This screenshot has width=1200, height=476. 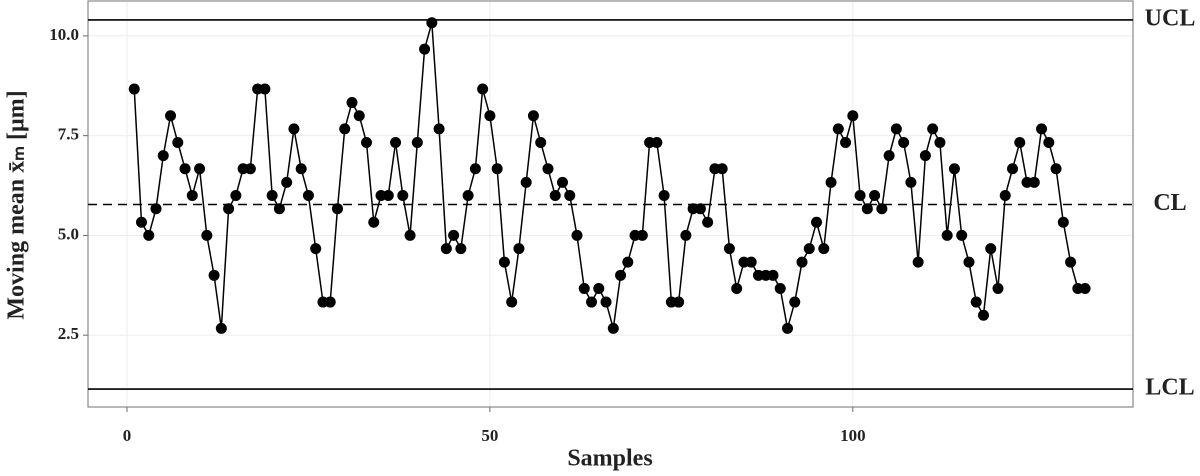 I want to click on x-axis-title: Samples, so click(x=609, y=459).